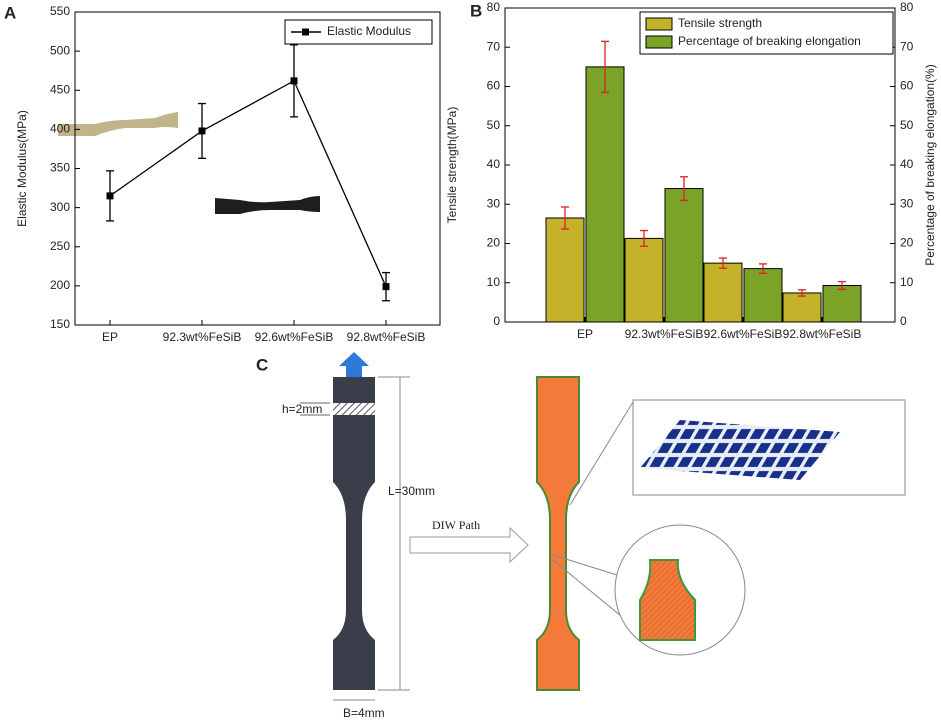 This screenshot has width=941, height=724. What do you see at coordinates (930, 164) in the screenshot?
I see `y2-axis-label: Percentage of breaking elongation(%)` at bounding box center [930, 164].